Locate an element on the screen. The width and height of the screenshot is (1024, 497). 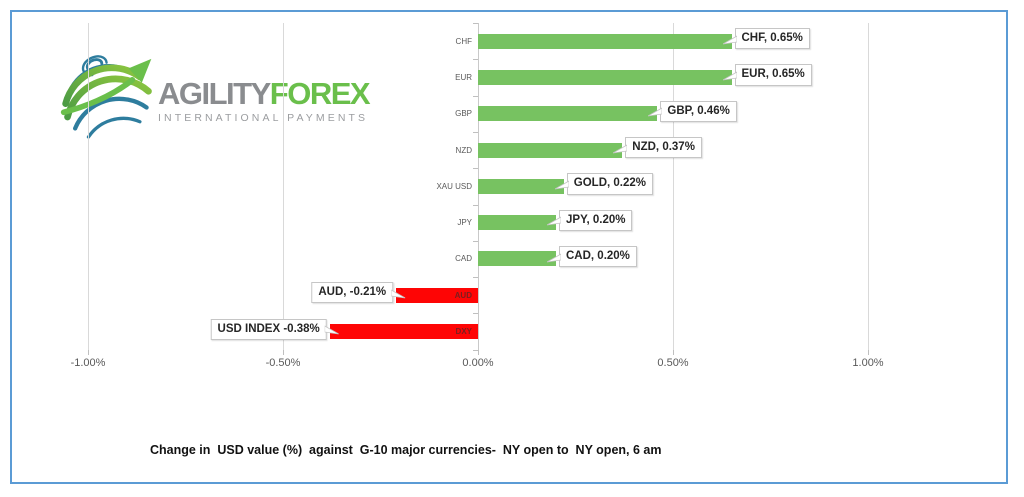
data-label-callout: GBP, 0.46% is located at coordinates (692, 111).